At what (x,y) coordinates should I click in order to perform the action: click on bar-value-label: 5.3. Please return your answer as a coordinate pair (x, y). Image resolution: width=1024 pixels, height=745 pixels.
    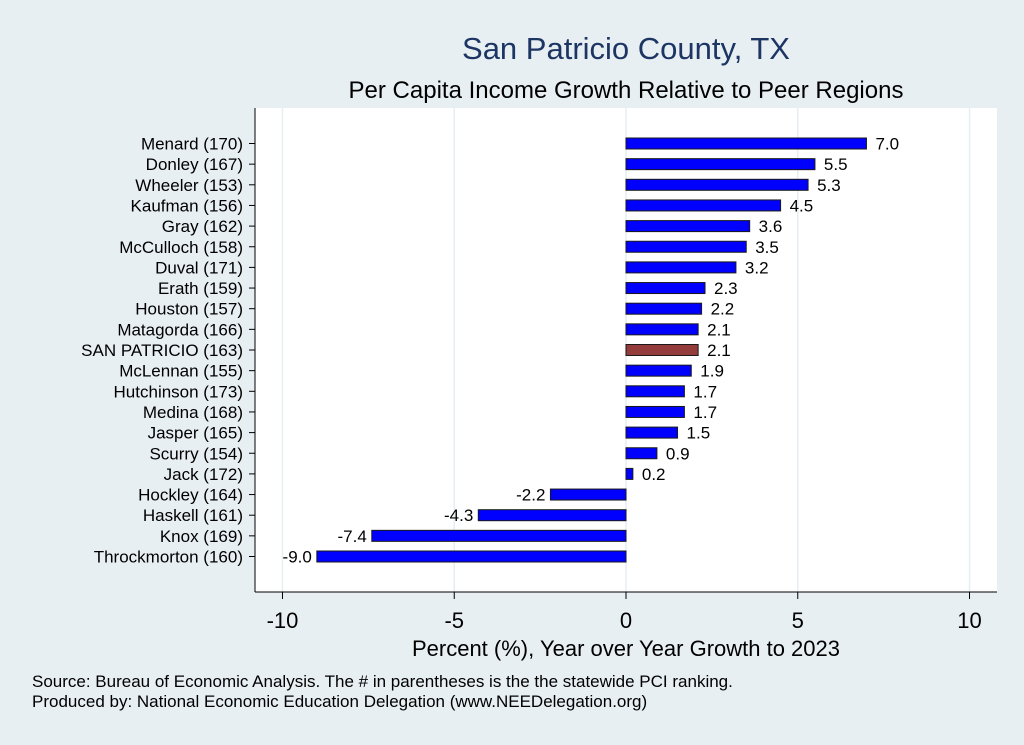
    Looking at the image, I should click on (829, 185).